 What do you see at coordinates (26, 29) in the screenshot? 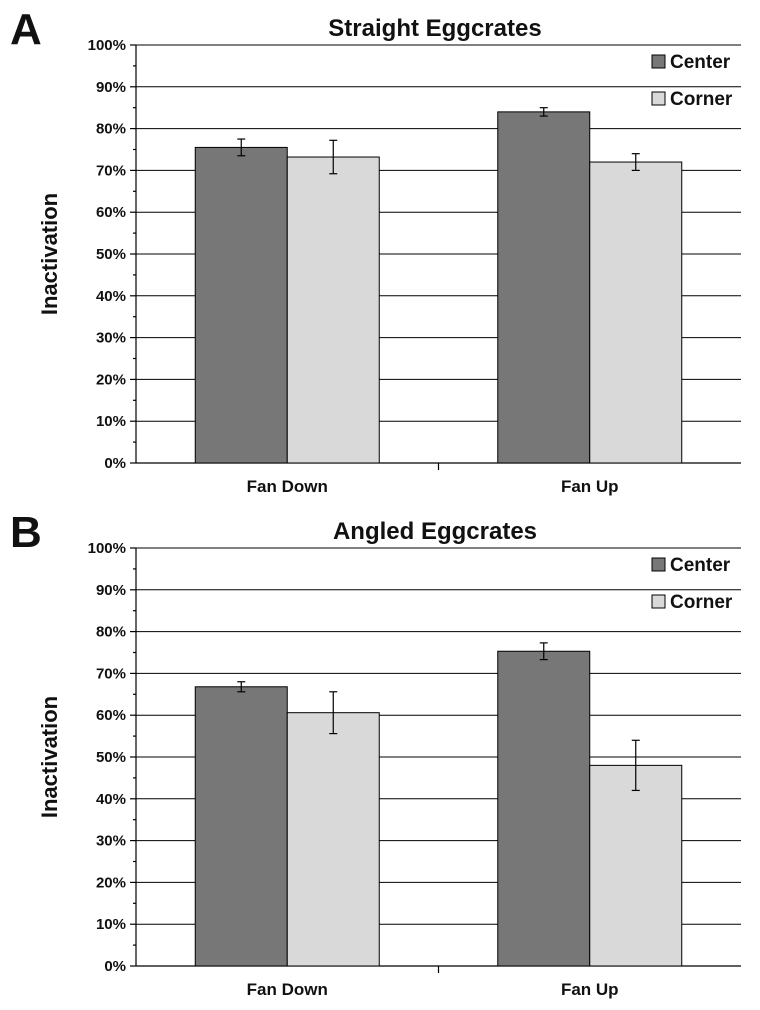
I see `panel-letter: A` at bounding box center [26, 29].